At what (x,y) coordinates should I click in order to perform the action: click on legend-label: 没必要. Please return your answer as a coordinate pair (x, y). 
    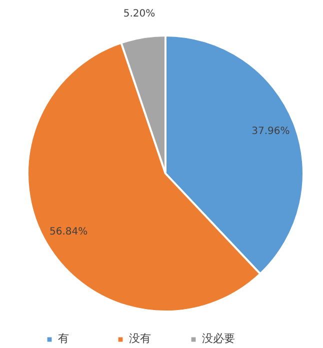
    Looking at the image, I should click on (218, 339).